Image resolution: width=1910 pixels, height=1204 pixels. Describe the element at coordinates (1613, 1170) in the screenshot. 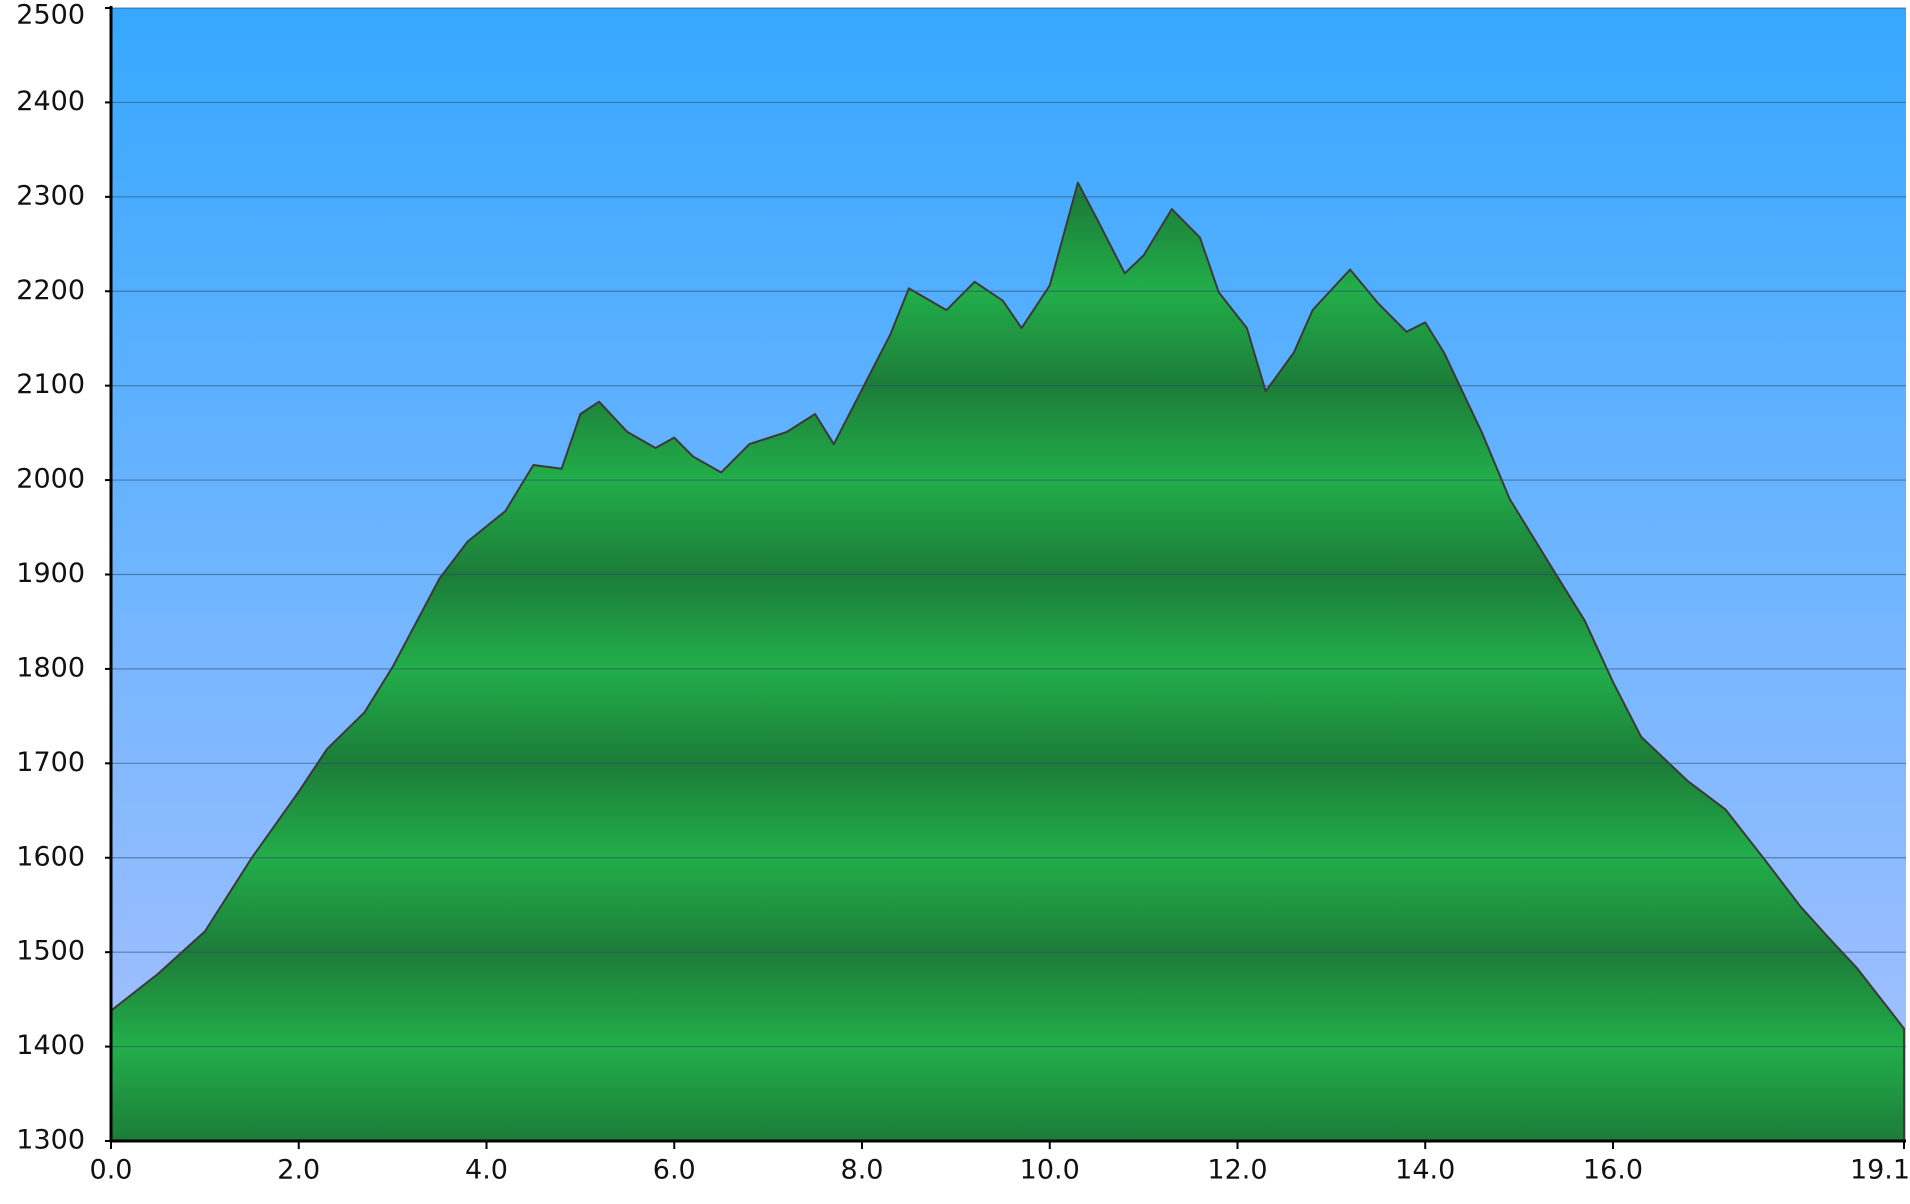

I see `x-tick-label: 16.0` at that location.